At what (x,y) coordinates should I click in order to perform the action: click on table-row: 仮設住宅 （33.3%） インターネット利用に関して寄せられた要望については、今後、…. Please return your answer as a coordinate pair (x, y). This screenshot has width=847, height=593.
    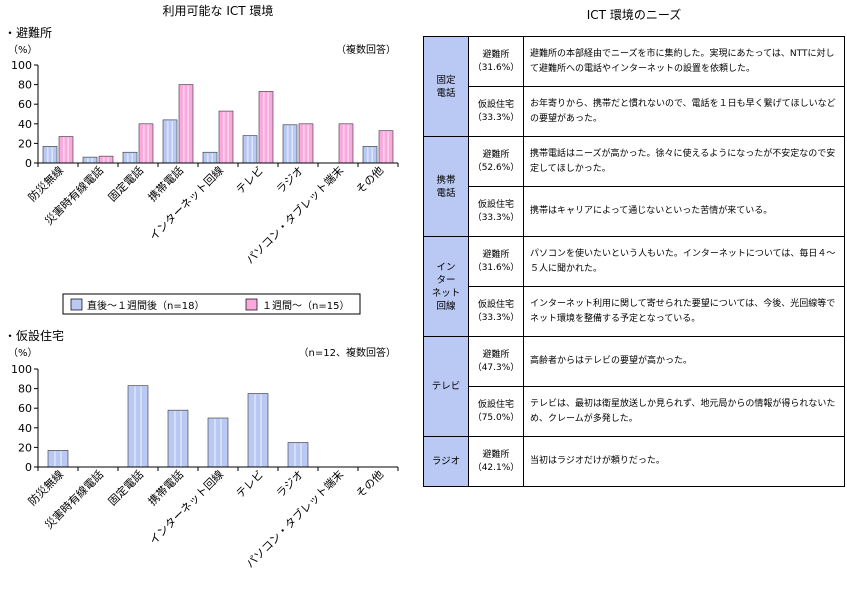
    Looking at the image, I should click on (634, 311).